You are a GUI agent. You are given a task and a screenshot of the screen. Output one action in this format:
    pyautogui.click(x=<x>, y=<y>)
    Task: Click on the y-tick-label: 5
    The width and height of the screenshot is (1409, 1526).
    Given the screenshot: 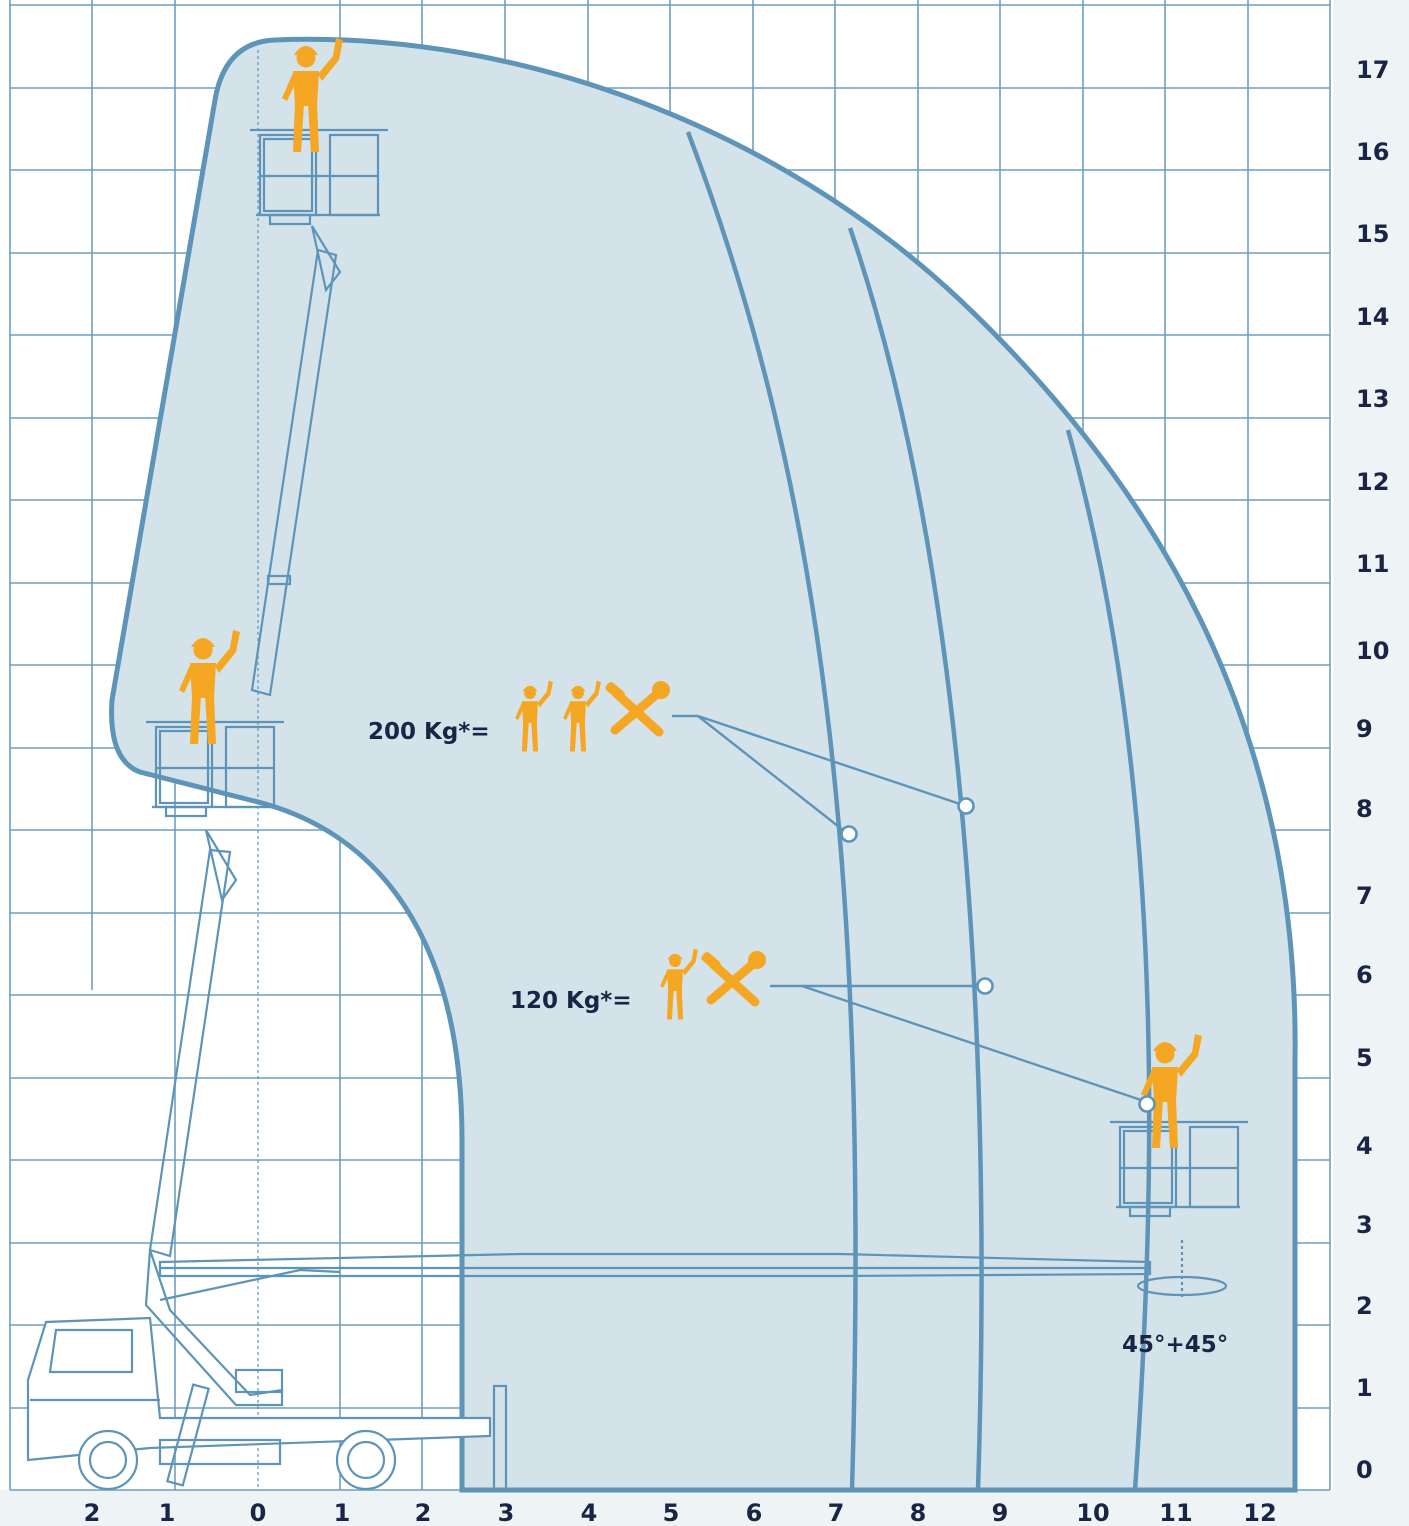 What is the action you would take?
    pyautogui.click(x=1364, y=1058)
    